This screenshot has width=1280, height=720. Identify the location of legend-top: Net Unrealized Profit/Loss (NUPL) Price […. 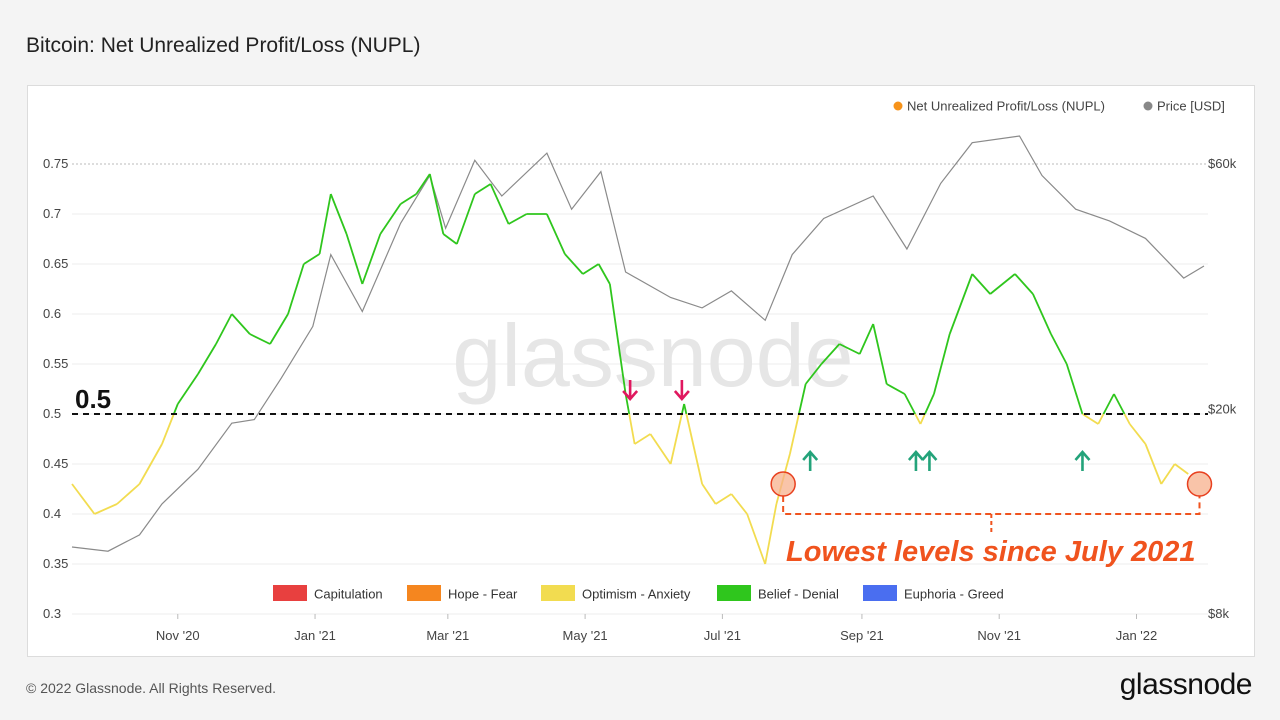
(1059, 106).